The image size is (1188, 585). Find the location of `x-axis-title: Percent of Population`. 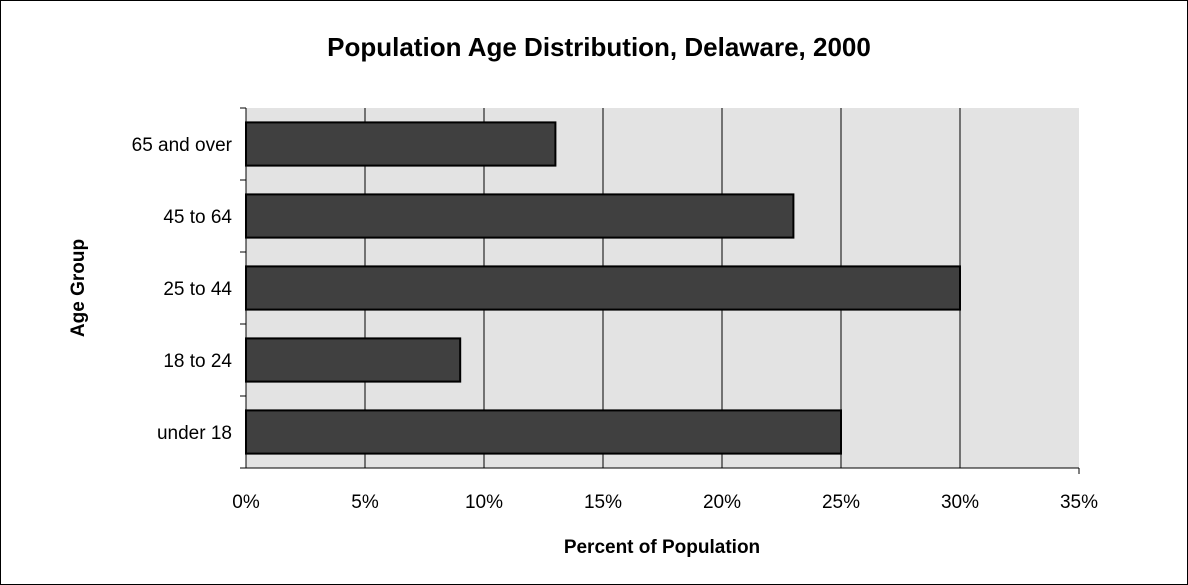

x-axis-title: Percent of Population is located at coordinates (662, 547).